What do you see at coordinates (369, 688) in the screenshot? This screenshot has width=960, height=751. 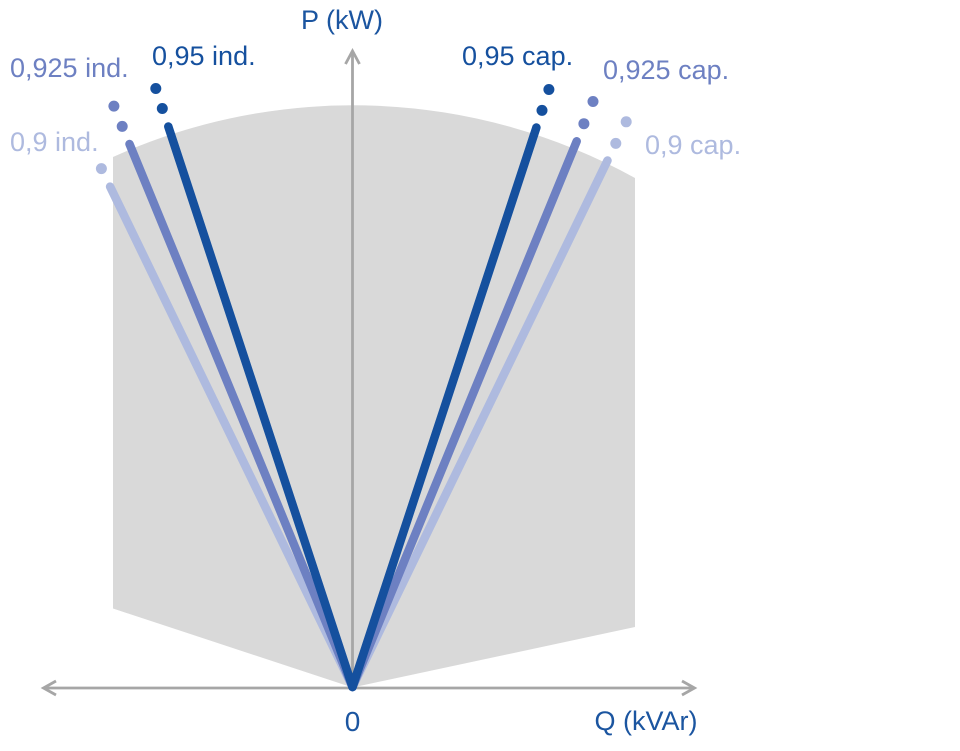 I see `x-axis` at bounding box center [369, 688].